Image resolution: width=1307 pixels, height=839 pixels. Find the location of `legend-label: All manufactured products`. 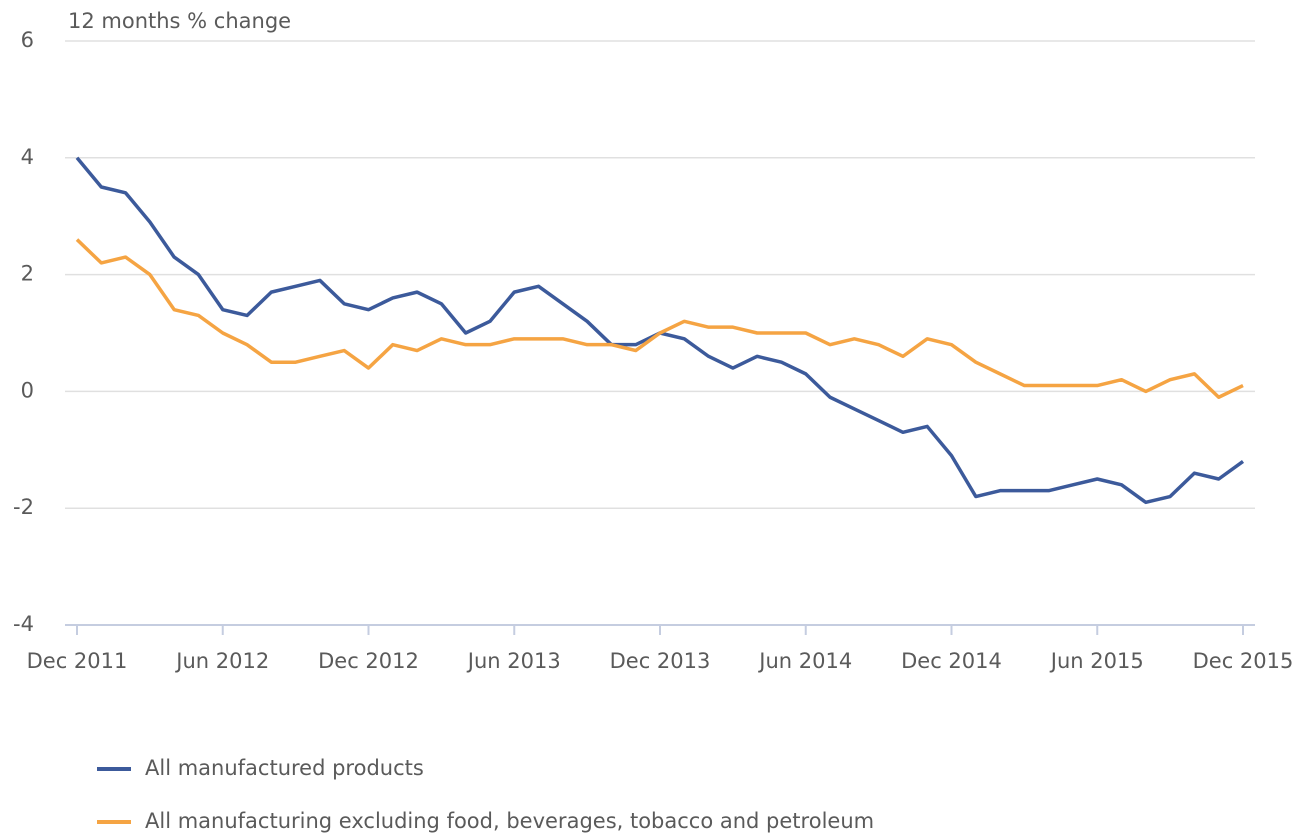

legend-label: All manufactured products is located at coordinates (284, 768).